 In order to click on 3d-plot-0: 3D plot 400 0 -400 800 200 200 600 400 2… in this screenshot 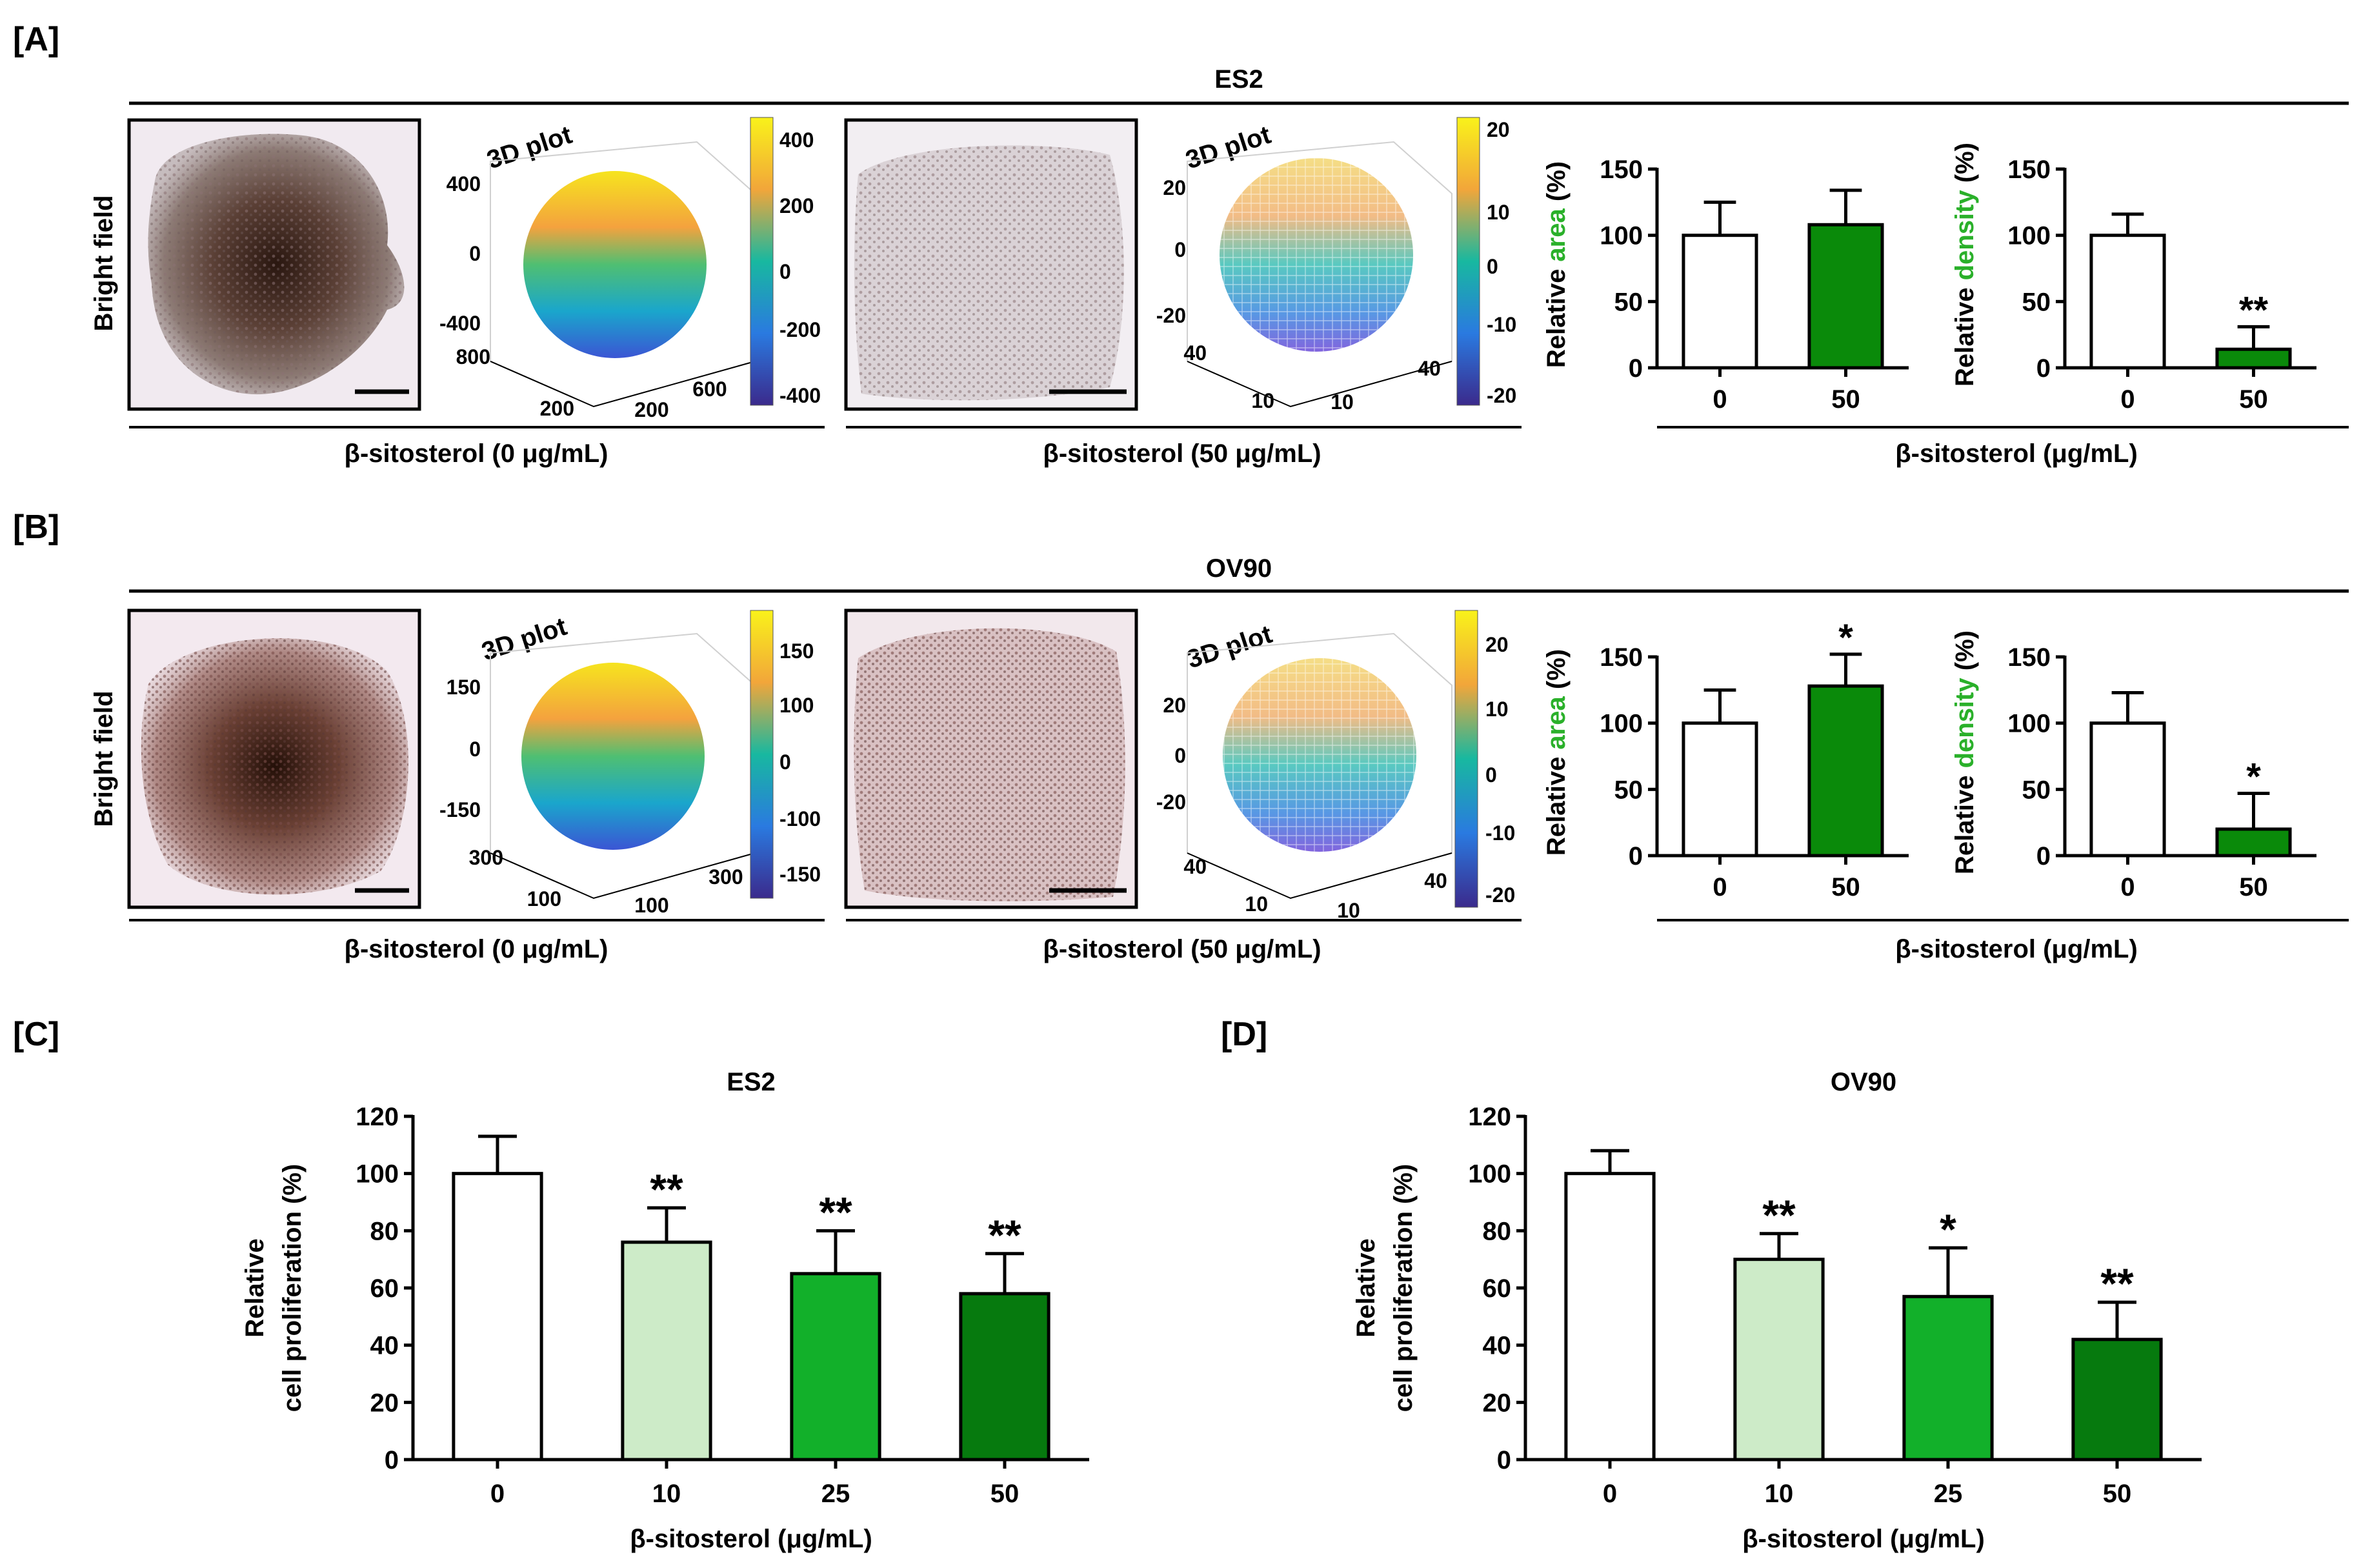, I will do `click(630, 269)`.